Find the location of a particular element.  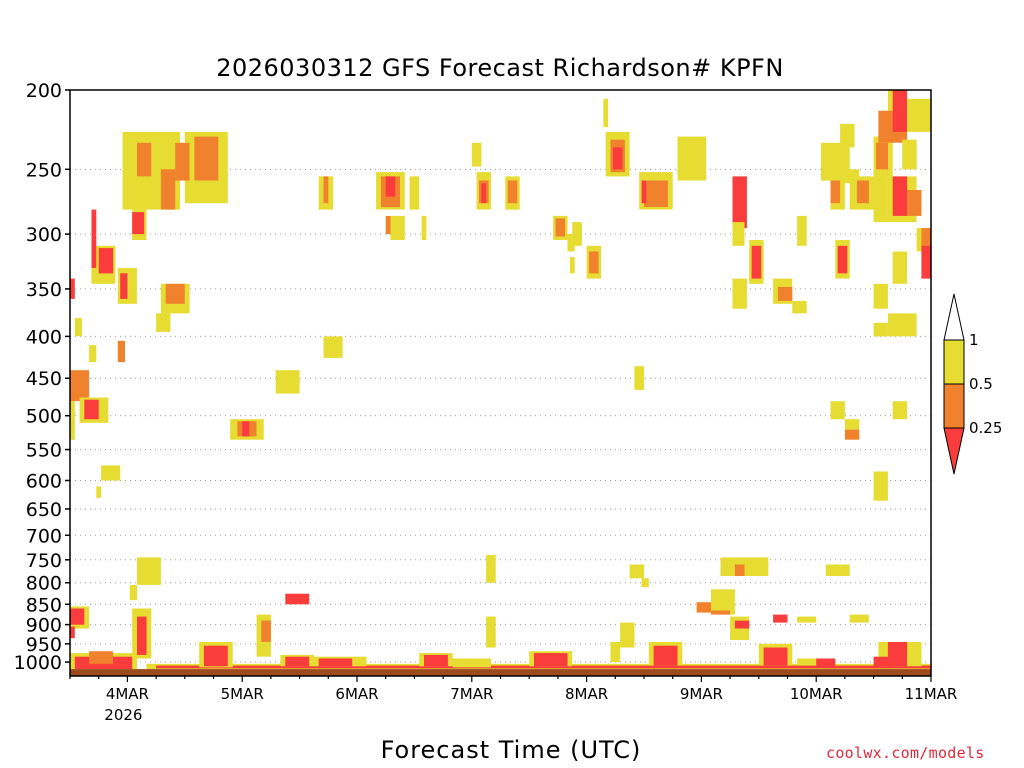

legend-level-label: 0.25 is located at coordinates (985, 428).